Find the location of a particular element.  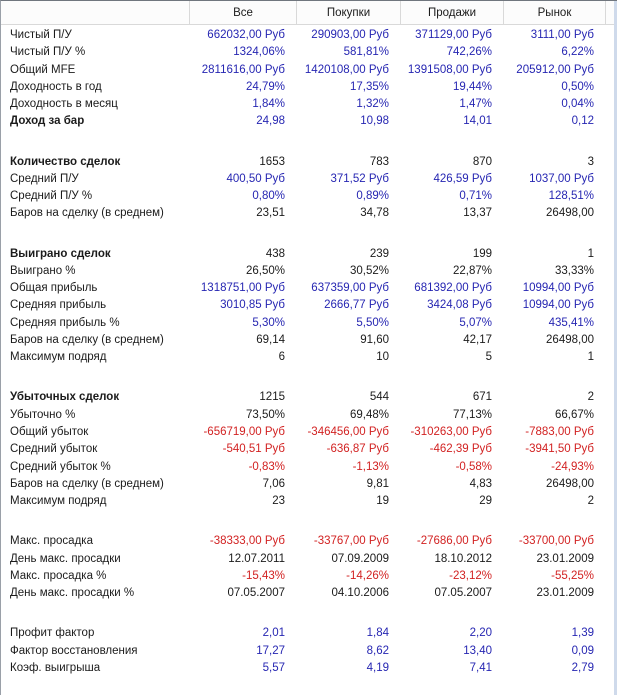

cell-value: 91,60 is located at coordinates (374, 340).